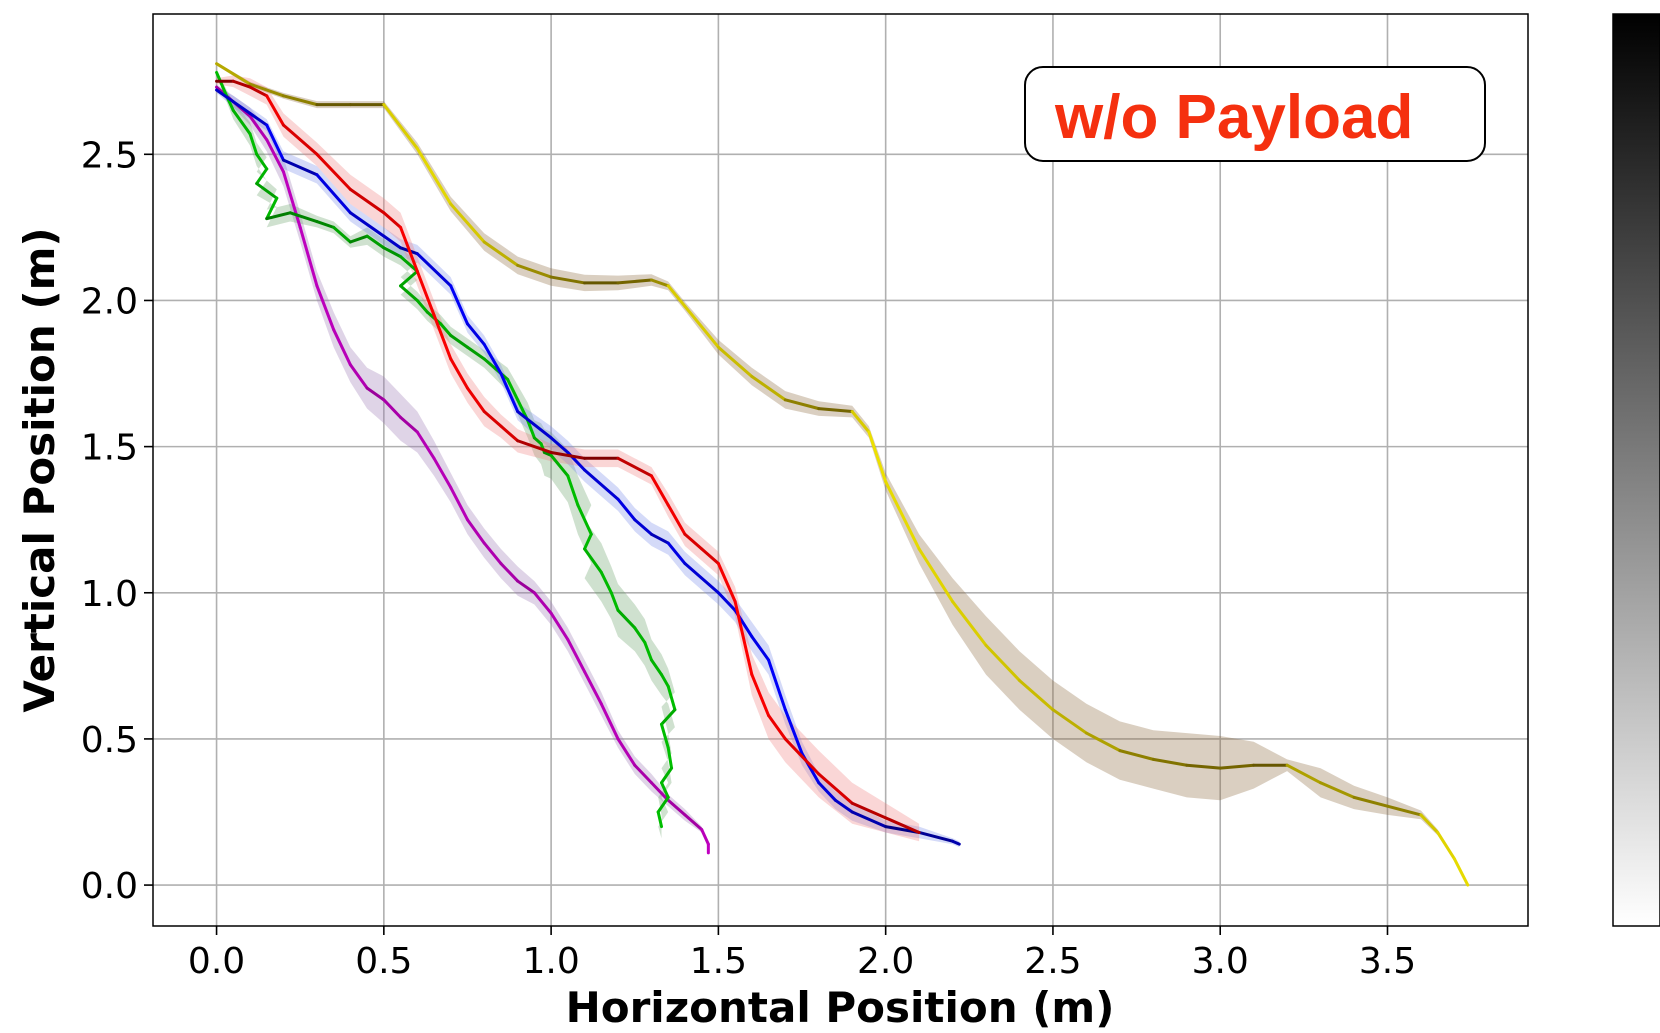 Image resolution: width=1660 pixels, height=1033 pixels. Describe the element at coordinates (1220, 961) in the screenshot. I see `x-tick-label: 3.0` at that location.